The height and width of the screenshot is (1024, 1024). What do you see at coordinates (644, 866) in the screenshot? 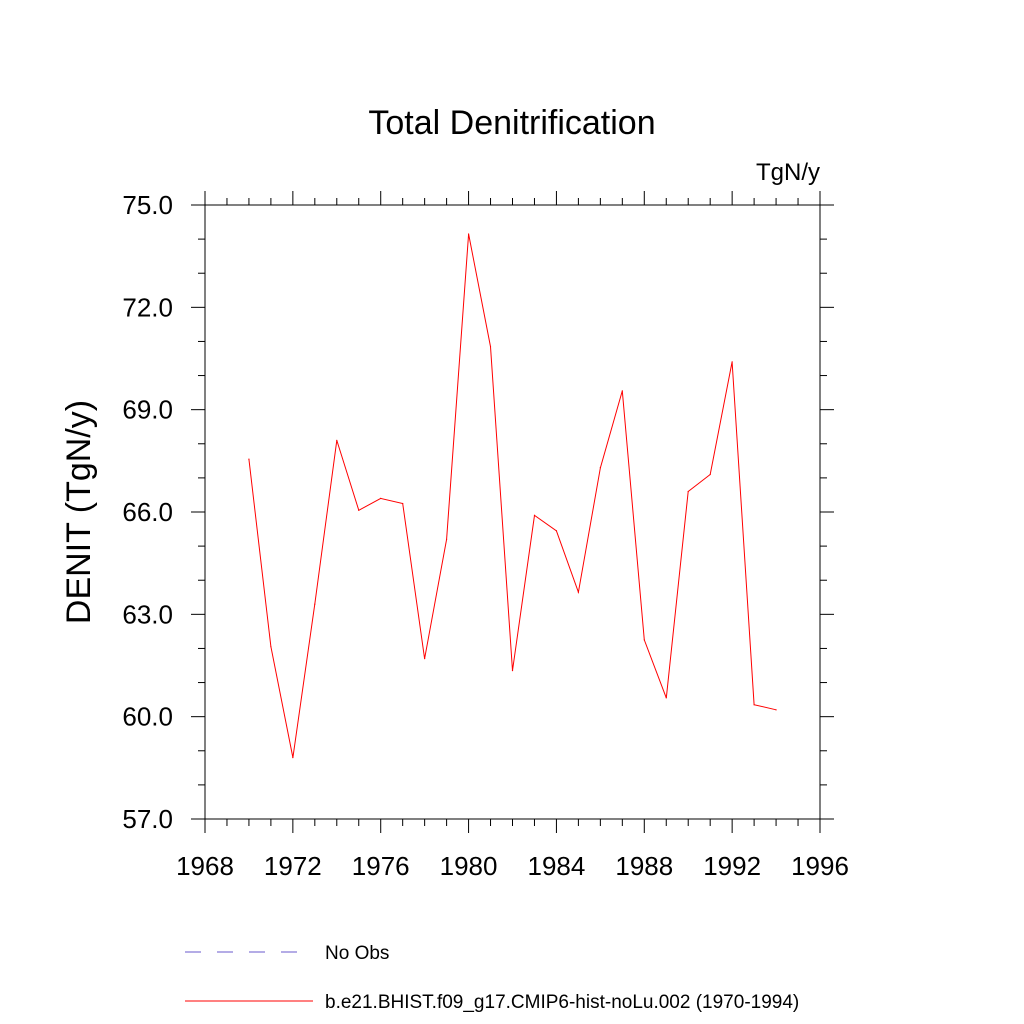
I see `x-tick-label: 1988` at bounding box center [644, 866].